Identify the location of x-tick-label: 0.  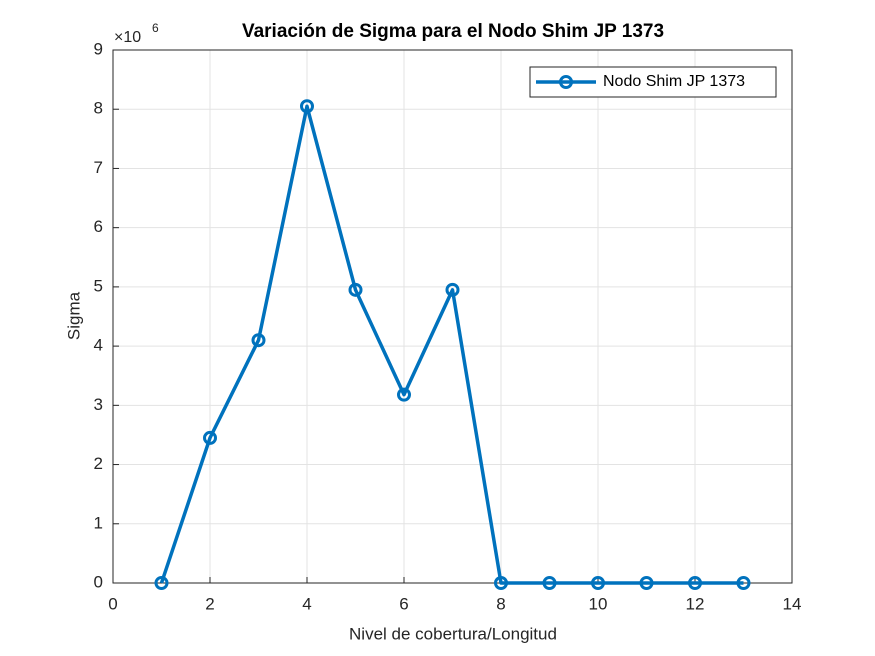
(112, 603).